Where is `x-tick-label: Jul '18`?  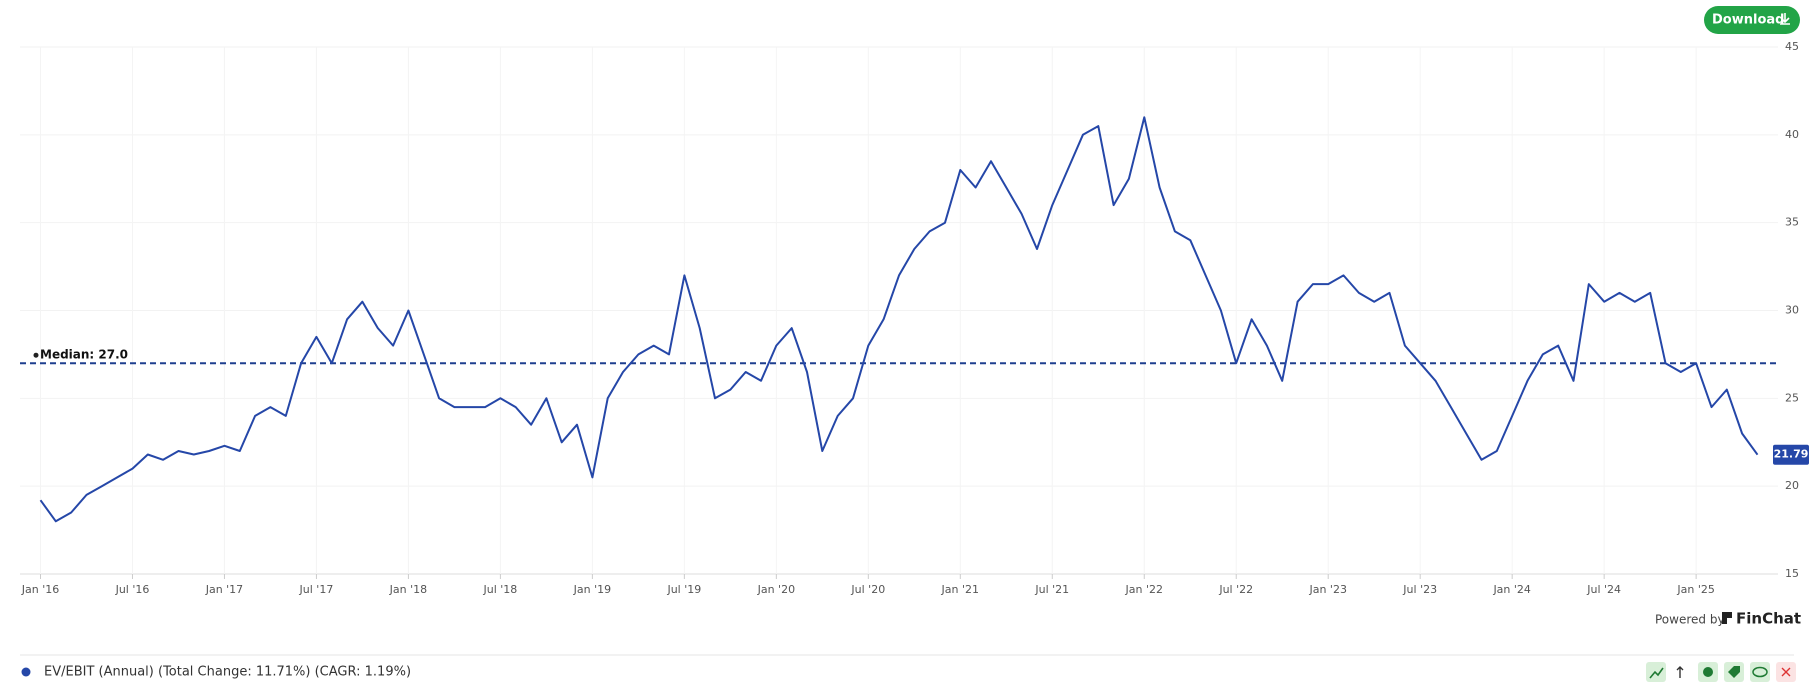
x-tick-label: Jul '18 is located at coordinates (500, 589).